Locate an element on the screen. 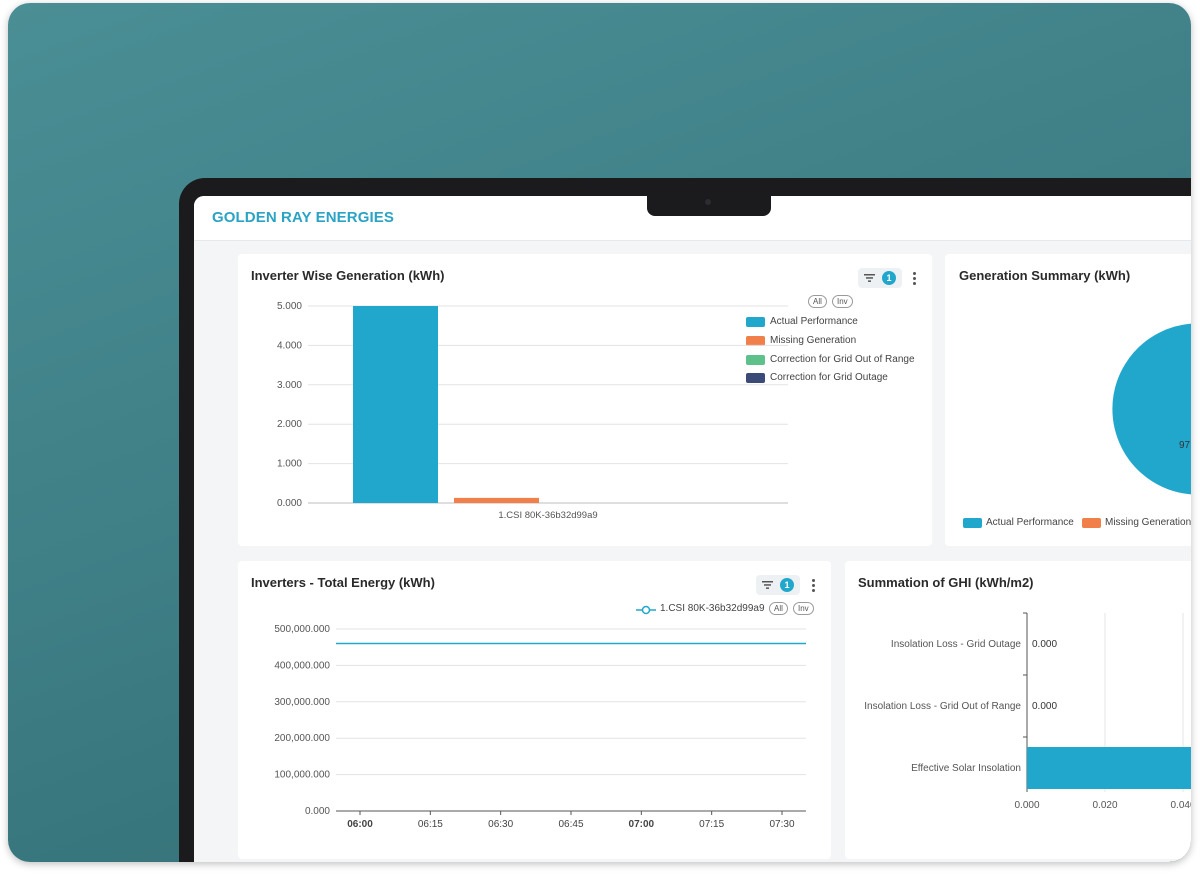 This screenshot has height=881, width=1200. x-tick-label: 06:30 is located at coordinates (500, 824).